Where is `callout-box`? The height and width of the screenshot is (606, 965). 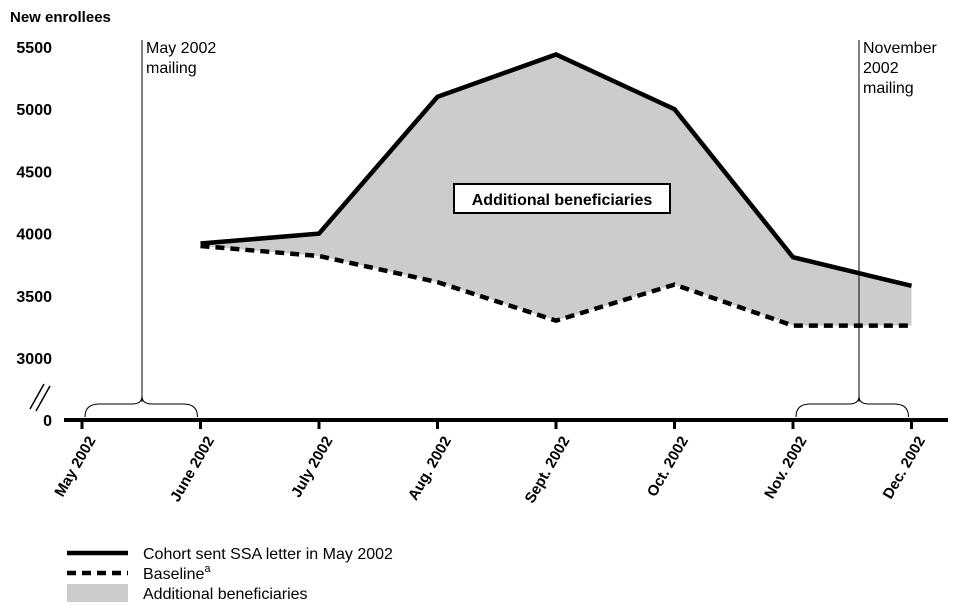
callout-box is located at coordinates (562, 198).